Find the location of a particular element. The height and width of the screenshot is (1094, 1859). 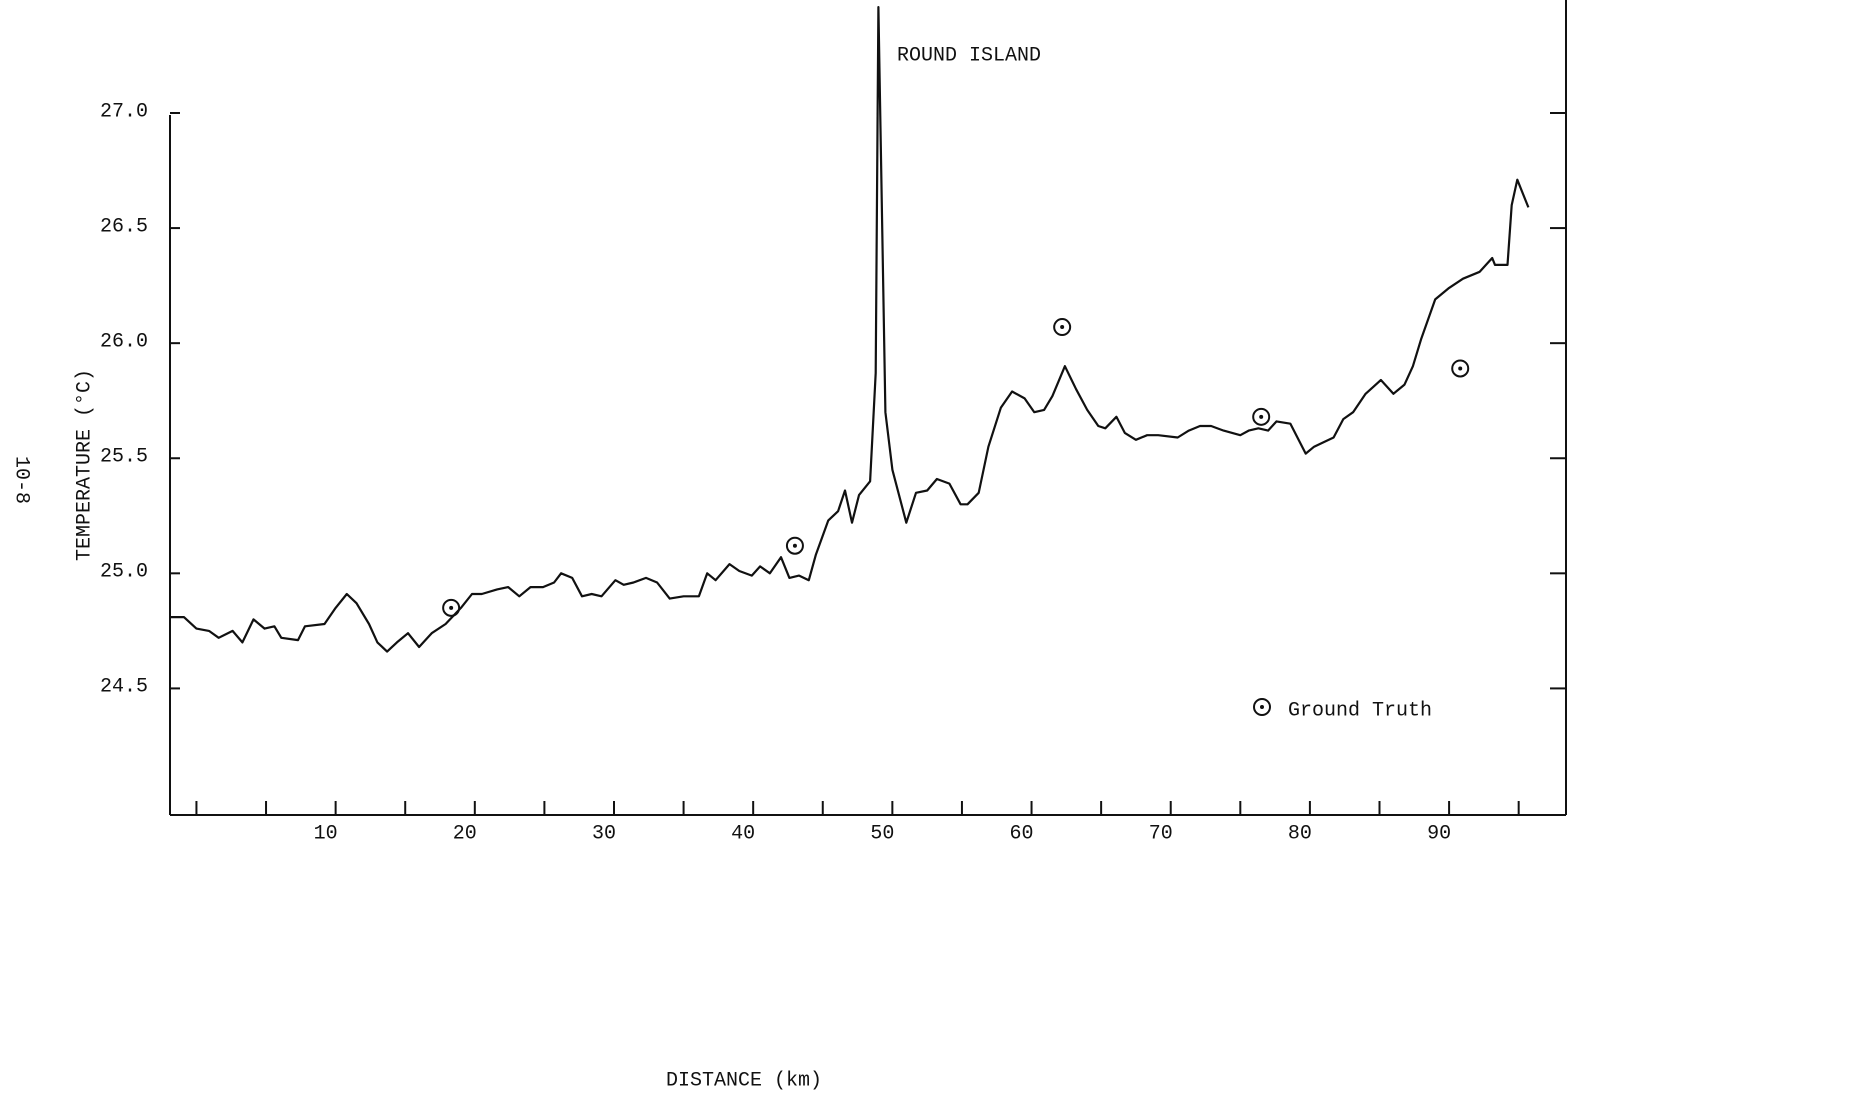

y-tick-label: 24.5 is located at coordinates (124, 687).